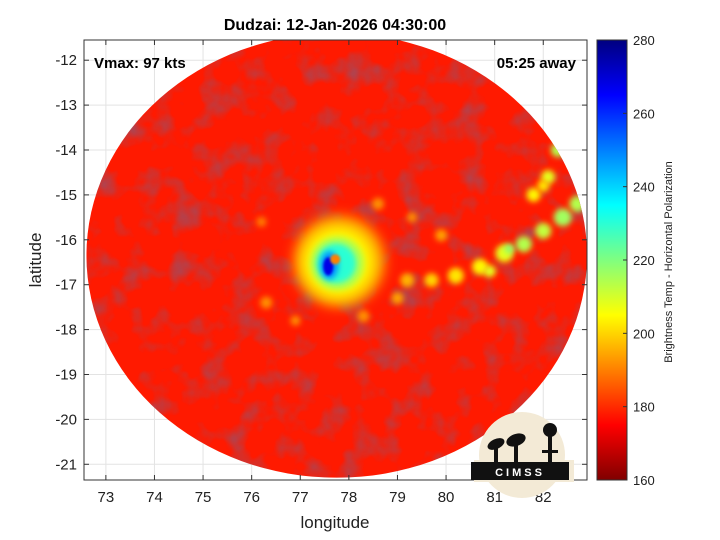 The image size is (720, 540). Describe the element at coordinates (644, 480) in the screenshot. I see `colorbar-tick-label: 160` at that location.